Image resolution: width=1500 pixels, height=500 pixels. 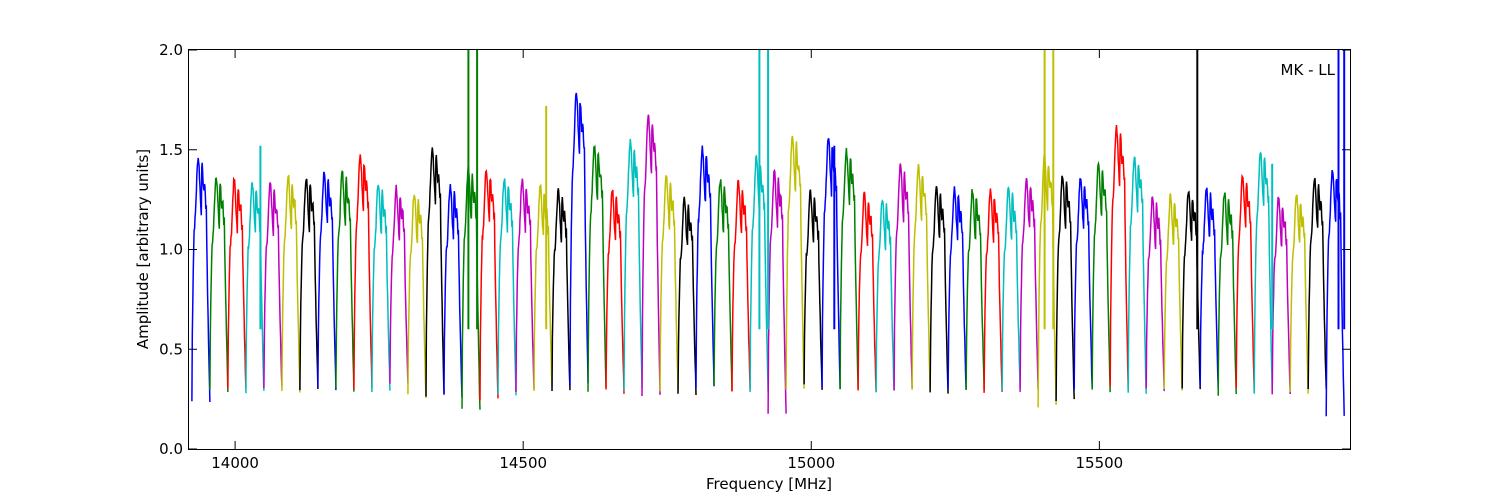 What do you see at coordinates (235, 463) in the screenshot?
I see `x-tick-label: 14000` at bounding box center [235, 463].